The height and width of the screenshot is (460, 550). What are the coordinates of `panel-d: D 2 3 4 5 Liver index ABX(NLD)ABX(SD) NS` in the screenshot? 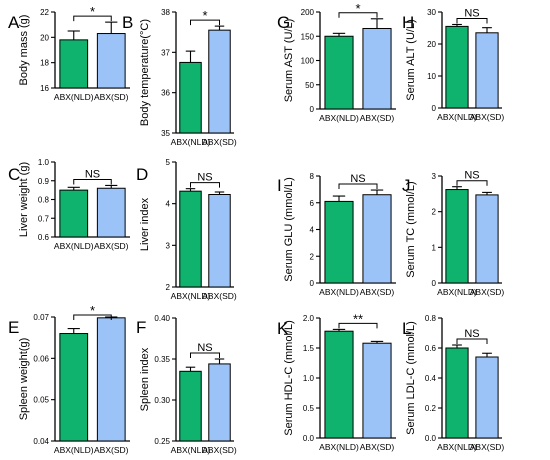 It's located at (186, 229).